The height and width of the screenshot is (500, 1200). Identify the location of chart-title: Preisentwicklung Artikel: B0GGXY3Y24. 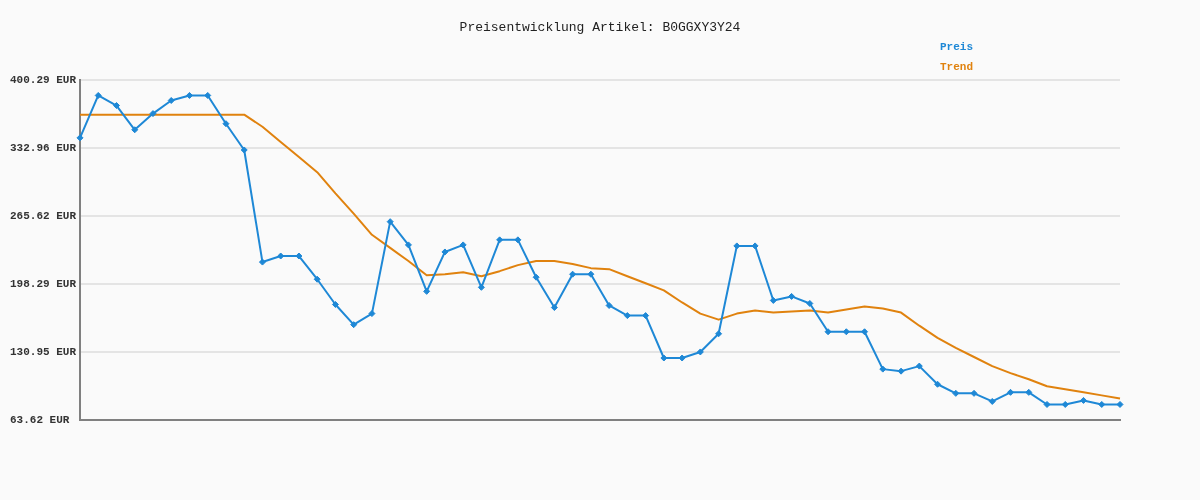
(600, 28).